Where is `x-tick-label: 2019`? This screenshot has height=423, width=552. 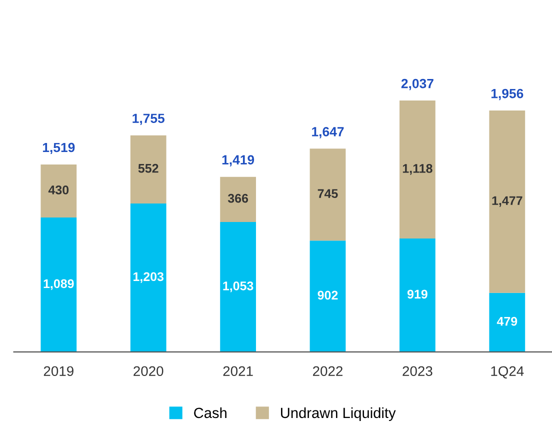
x-tick-label: 2019 is located at coordinates (59, 371).